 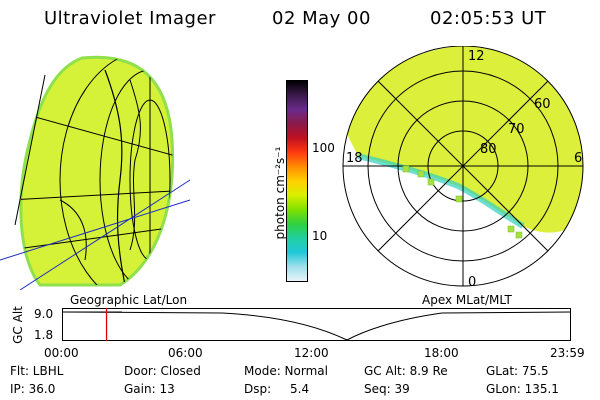 What do you see at coordinates (297, 181) in the screenshot?
I see `colorbar` at bounding box center [297, 181].